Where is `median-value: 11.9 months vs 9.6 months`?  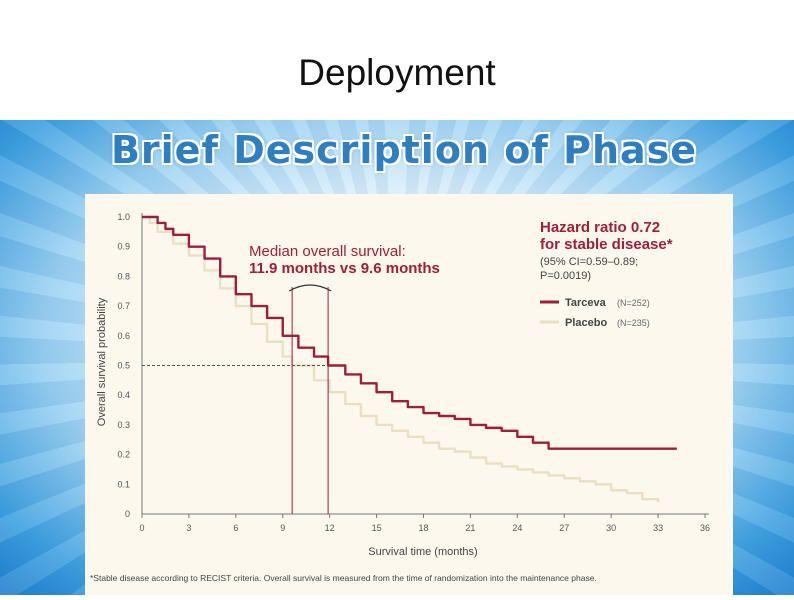
median-value: 11.9 months vs 9.6 months is located at coordinates (344, 268).